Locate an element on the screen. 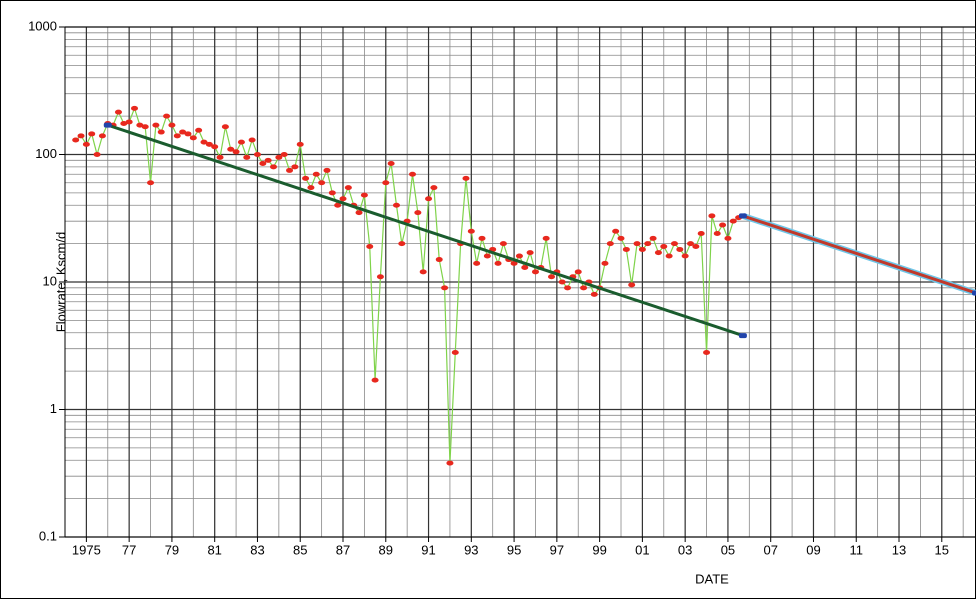  x-tick-label: 93 is located at coordinates (471, 549).